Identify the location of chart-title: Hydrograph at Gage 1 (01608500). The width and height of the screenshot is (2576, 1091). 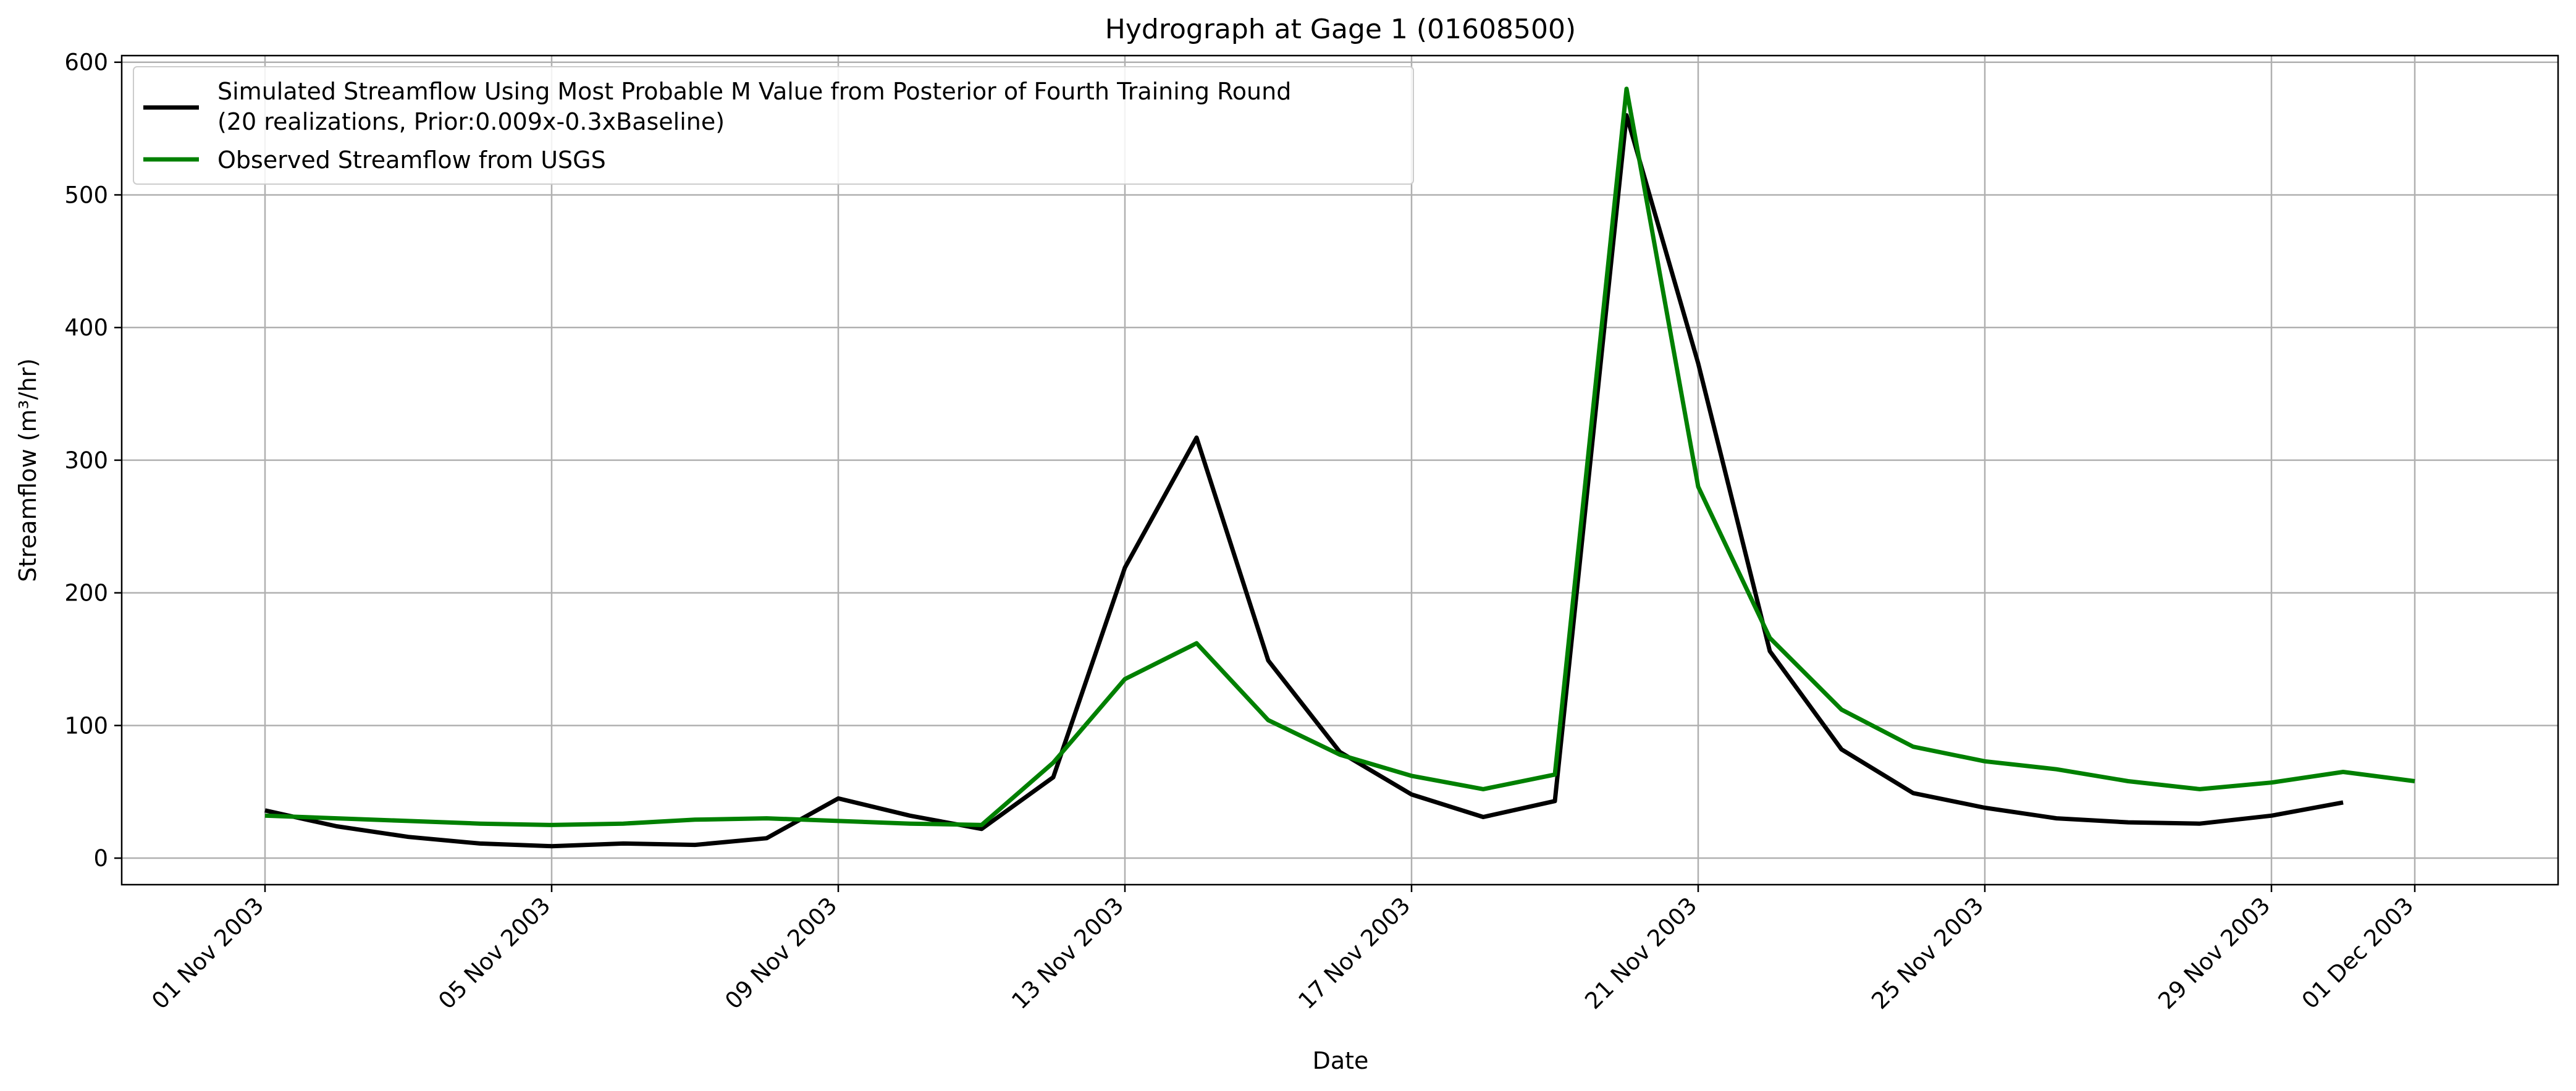
(1340, 29).